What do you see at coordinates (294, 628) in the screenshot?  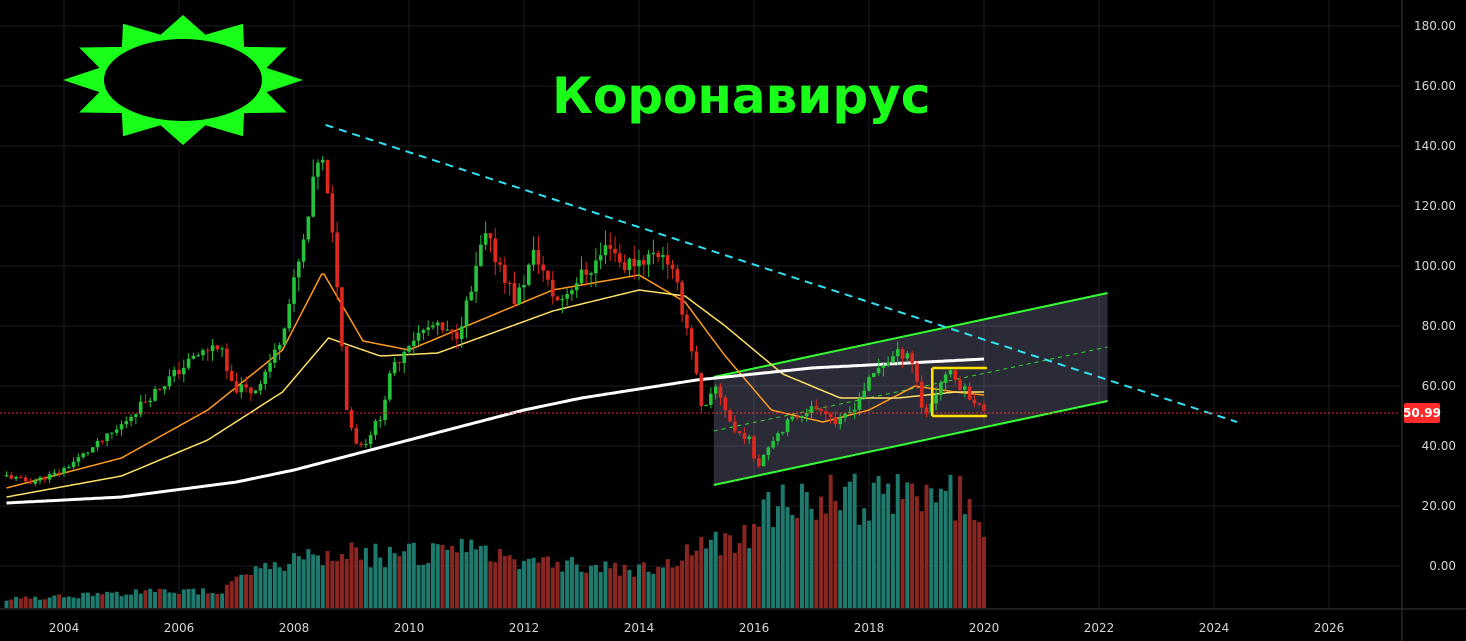 I see `x-tick-label: 2008` at bounding box center [294, 628].